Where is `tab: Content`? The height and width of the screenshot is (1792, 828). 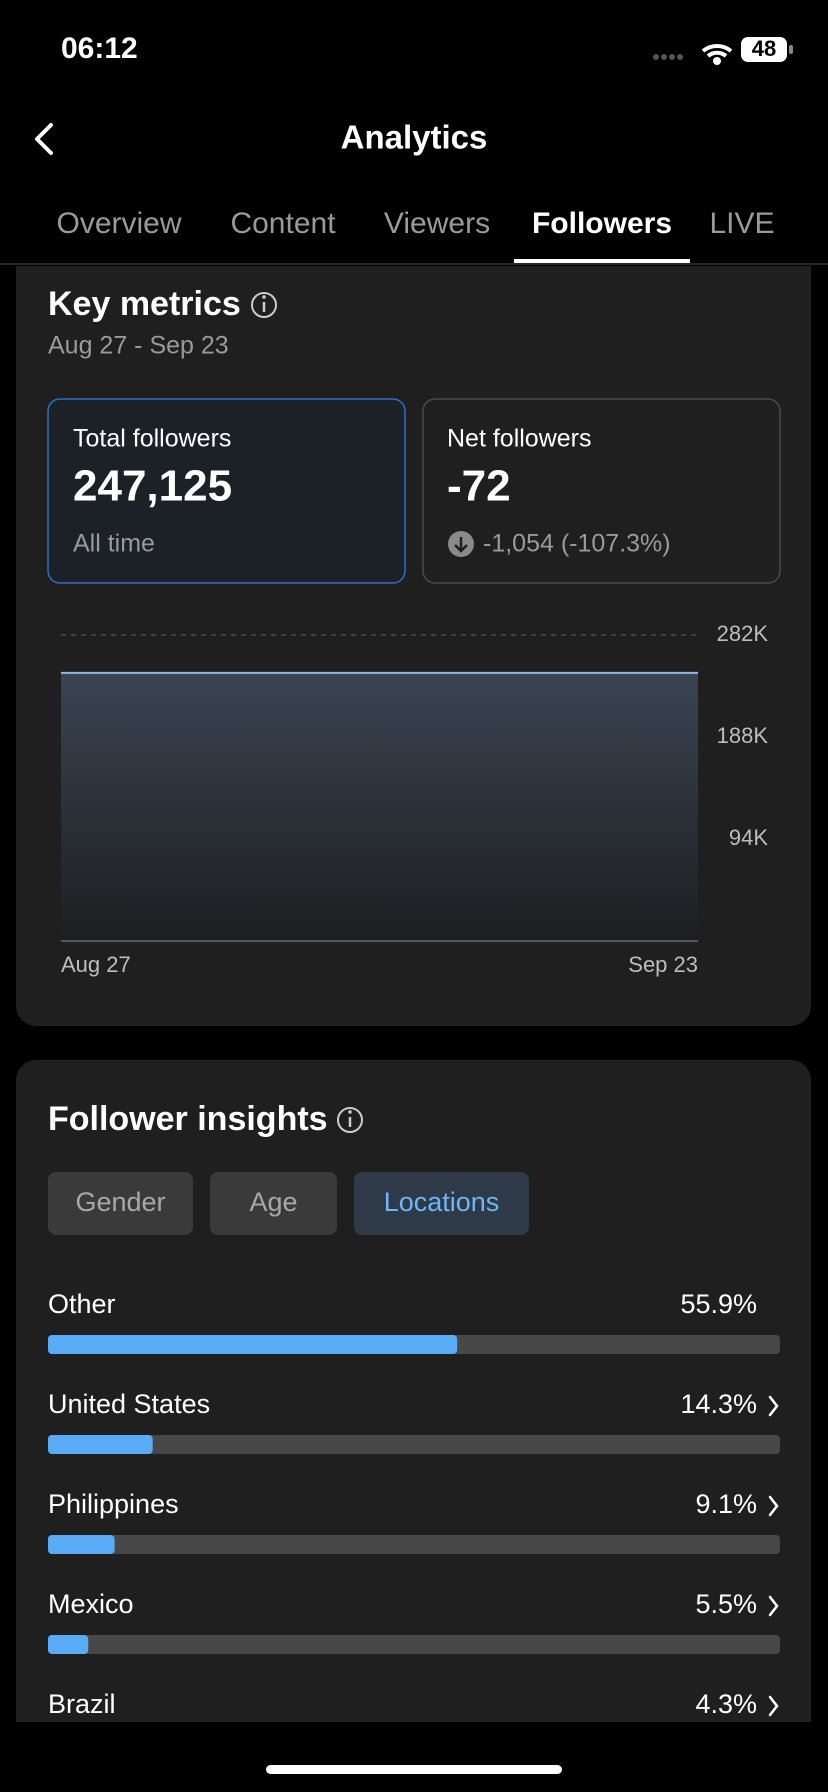 tab: Content is located at coordinates (283, 223).